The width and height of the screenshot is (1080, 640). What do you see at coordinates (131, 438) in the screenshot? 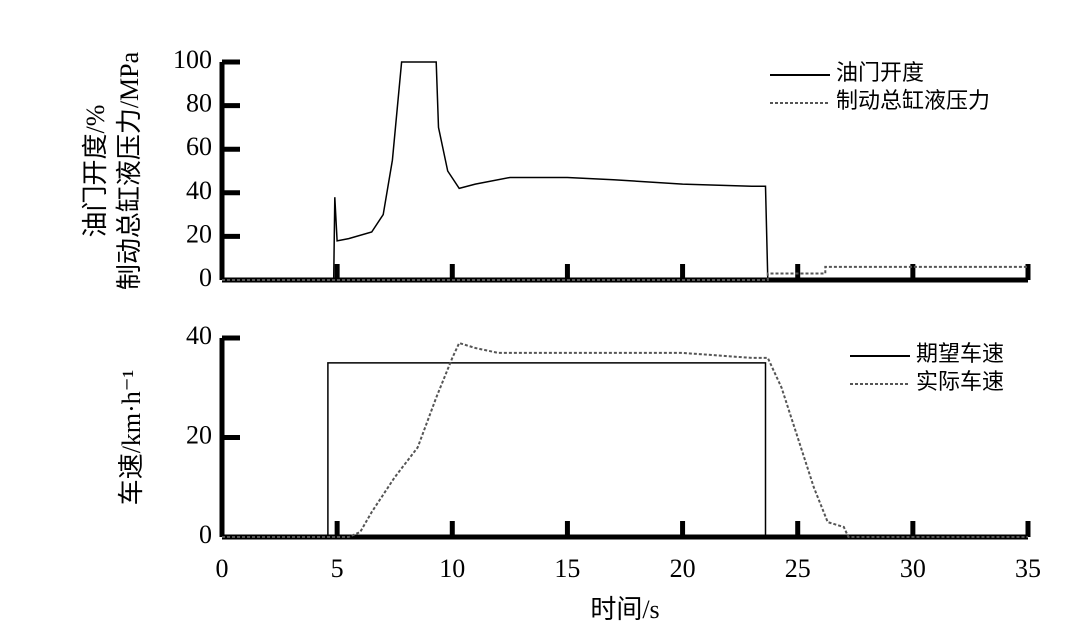
I see `y-axis-label: 车速/km·h⁻¹` at bounding box center [131, 438].